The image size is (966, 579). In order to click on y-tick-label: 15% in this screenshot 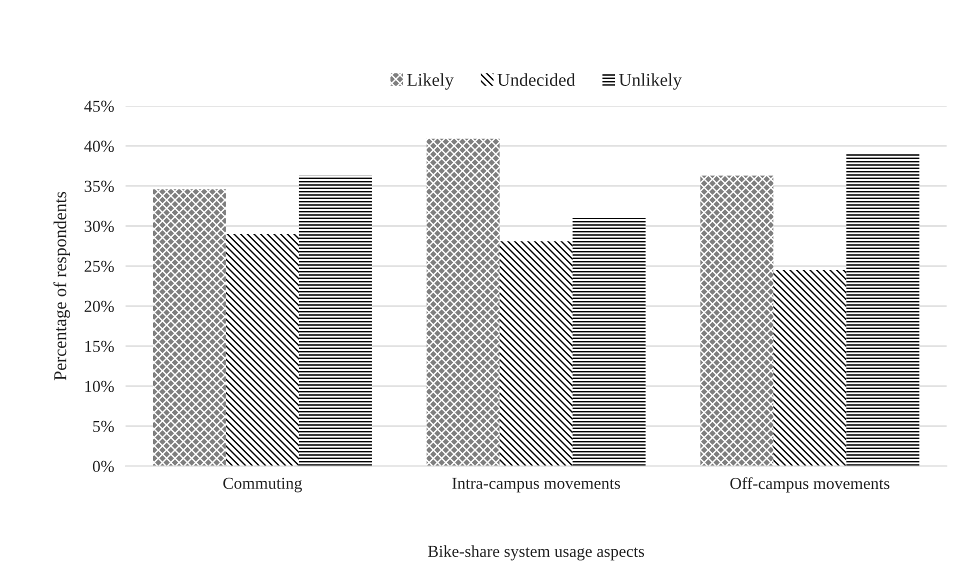, I will do `click(99, 346)`.